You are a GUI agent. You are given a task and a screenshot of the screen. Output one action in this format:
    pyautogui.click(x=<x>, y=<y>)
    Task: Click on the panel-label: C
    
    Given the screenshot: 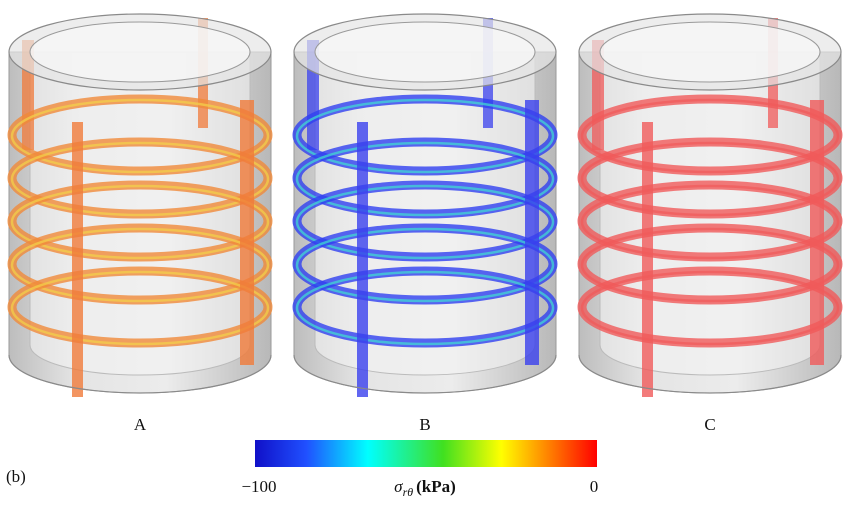 What is the action you would take?
    pyautogui.click(x=709, y=424)
    